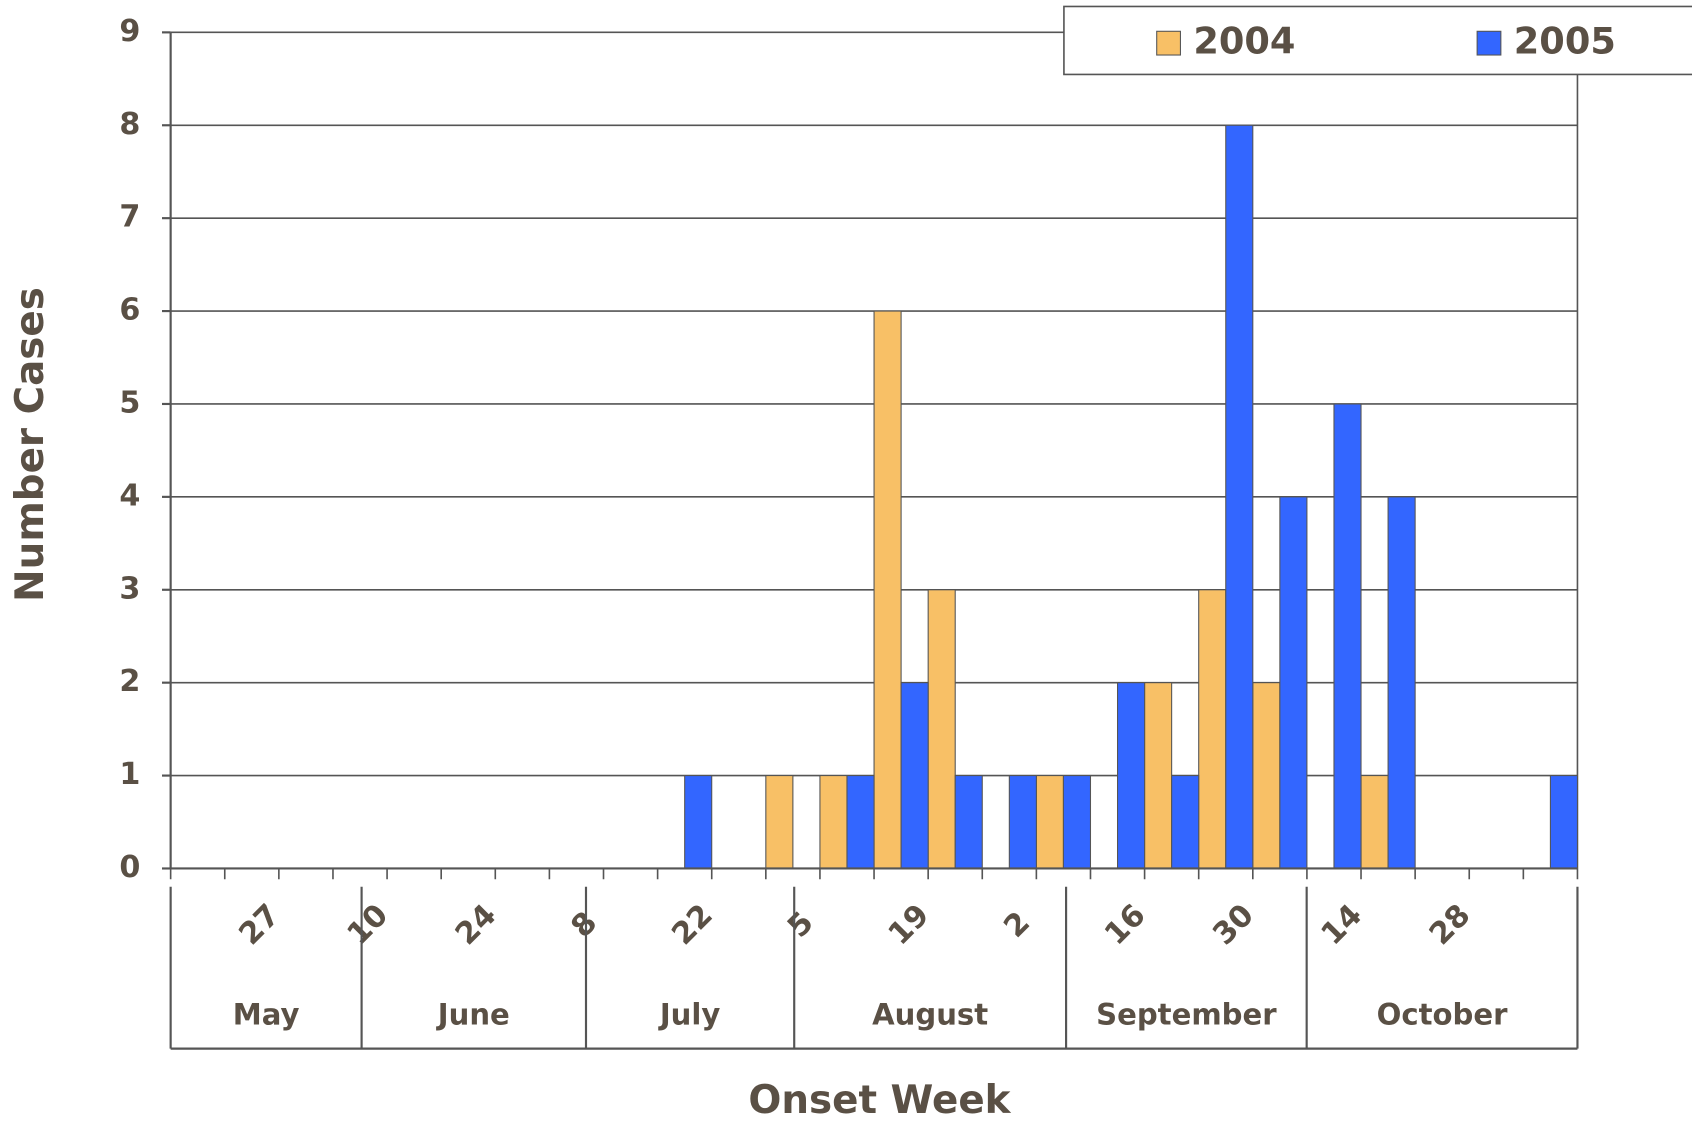  What do you see at coordinates (930, 1014) in the screenshot?
I see `month-label: August` at bounding box center [930, 1014].